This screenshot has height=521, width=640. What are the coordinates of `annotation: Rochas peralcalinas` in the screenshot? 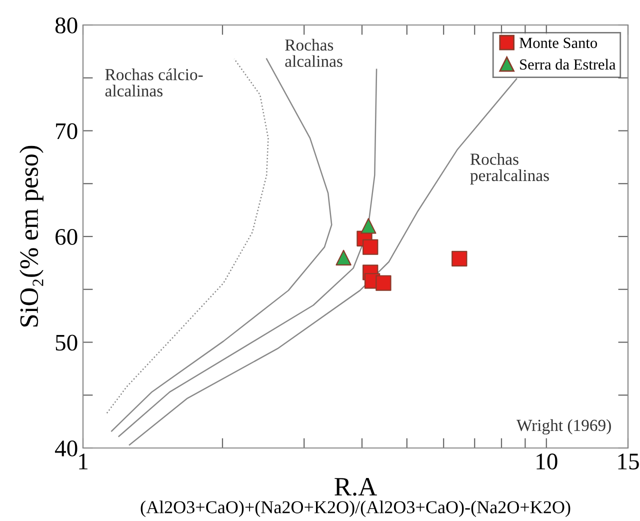 It's located at (509, 169).